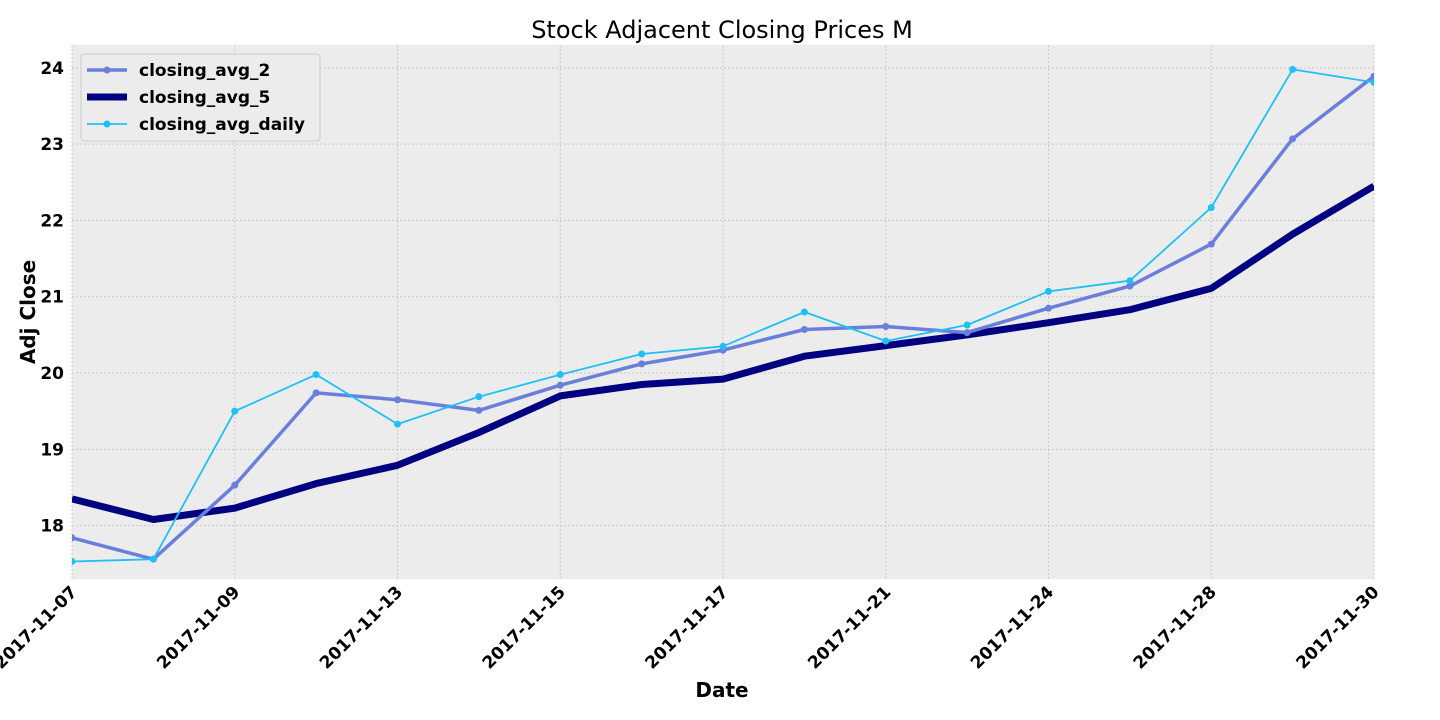 This screenshot has height=720, width=1440. What do you see at coordinates (52, 374) in the screenshot?
I see `y-tick-label: 20` at bounding box center [52, 374].